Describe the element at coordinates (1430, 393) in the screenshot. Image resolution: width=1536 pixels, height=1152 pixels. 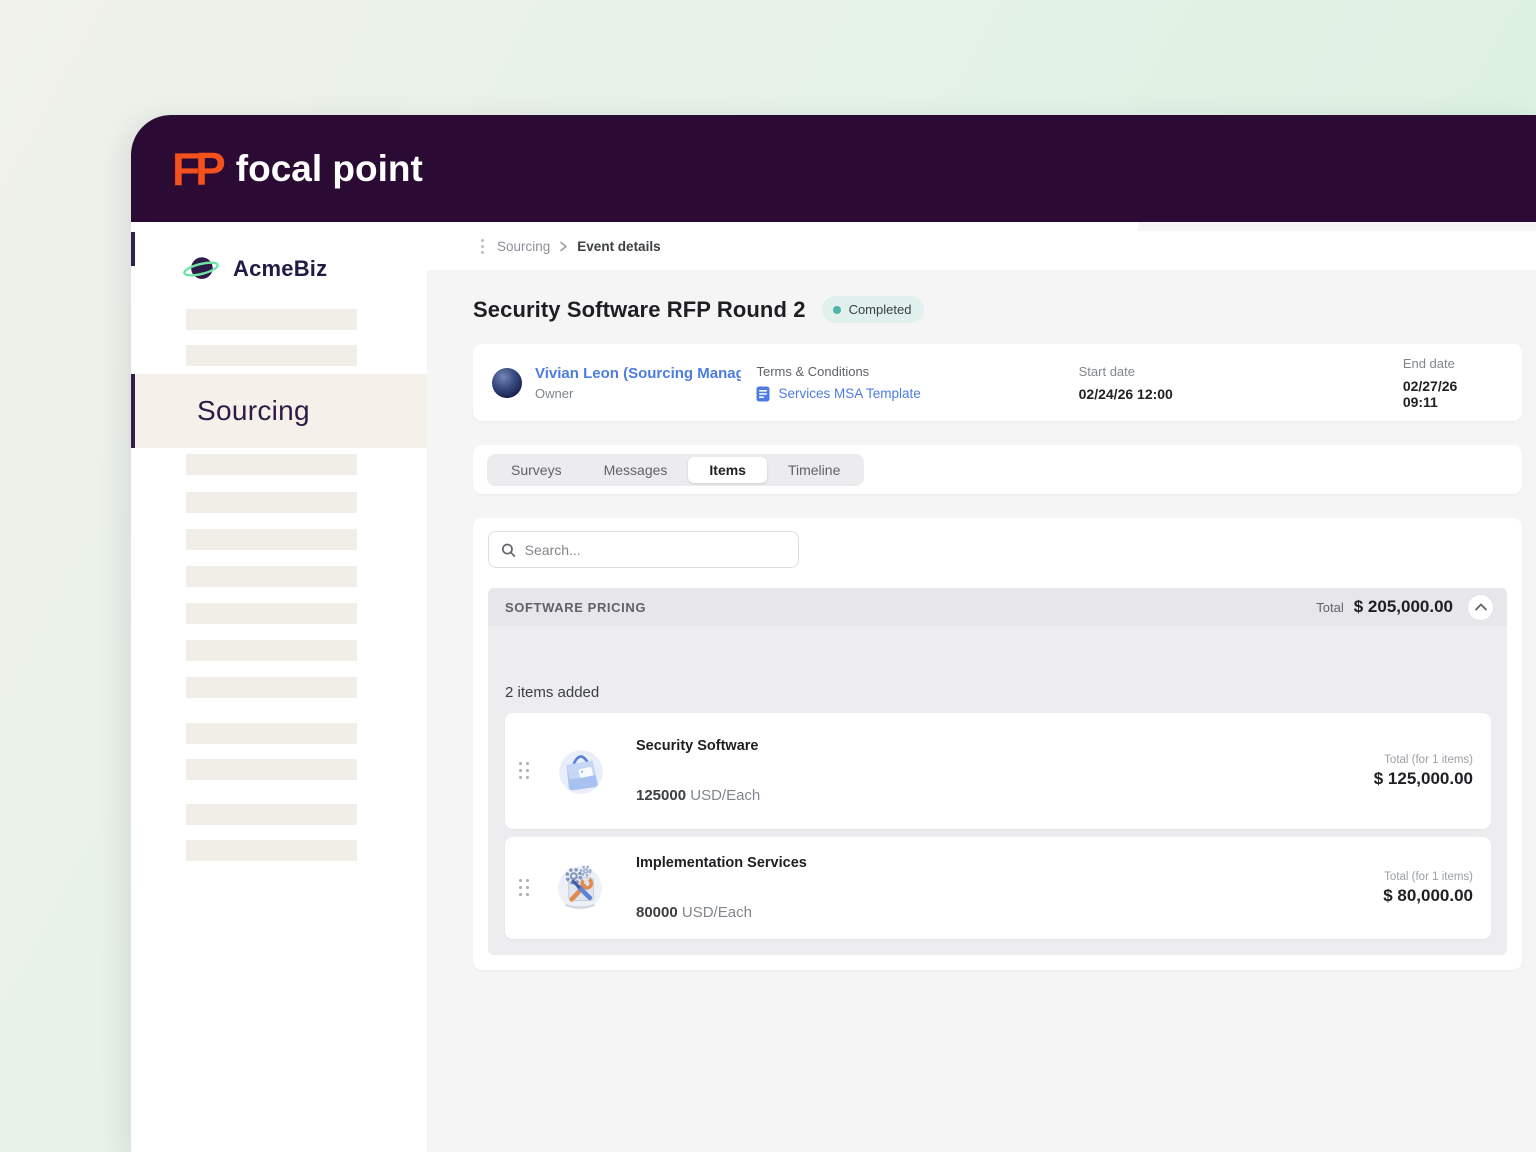
I see `end-date-value: 02/27/26 09:11` at that location.